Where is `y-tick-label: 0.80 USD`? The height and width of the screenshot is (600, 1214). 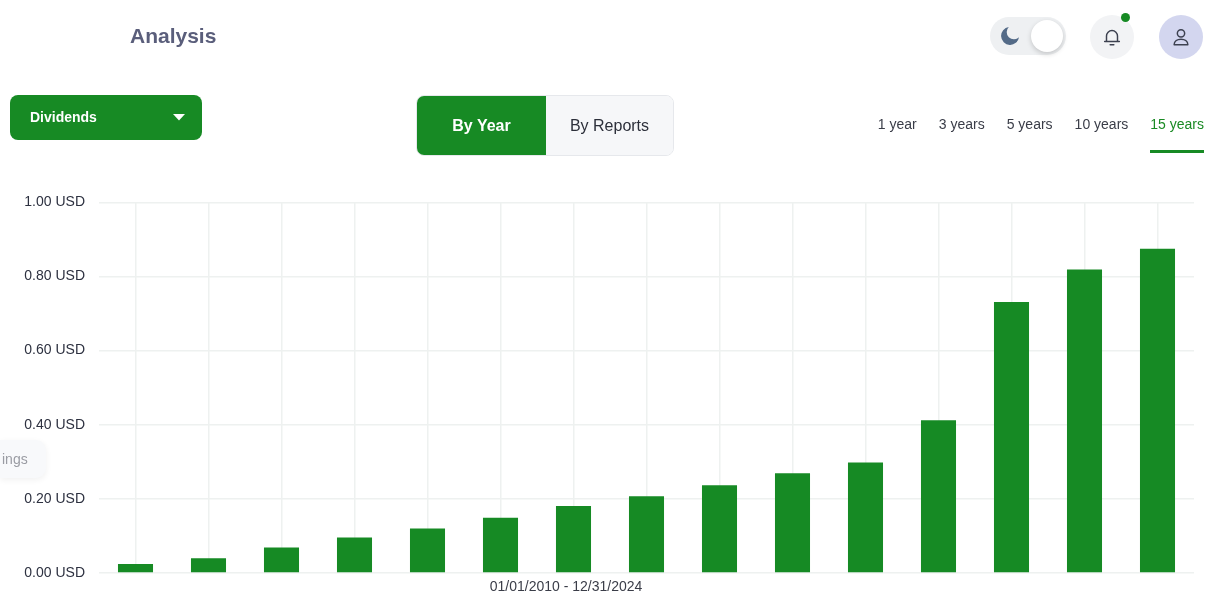 y-tick-label: 0.80 USD is located at coordinates (54, 275).